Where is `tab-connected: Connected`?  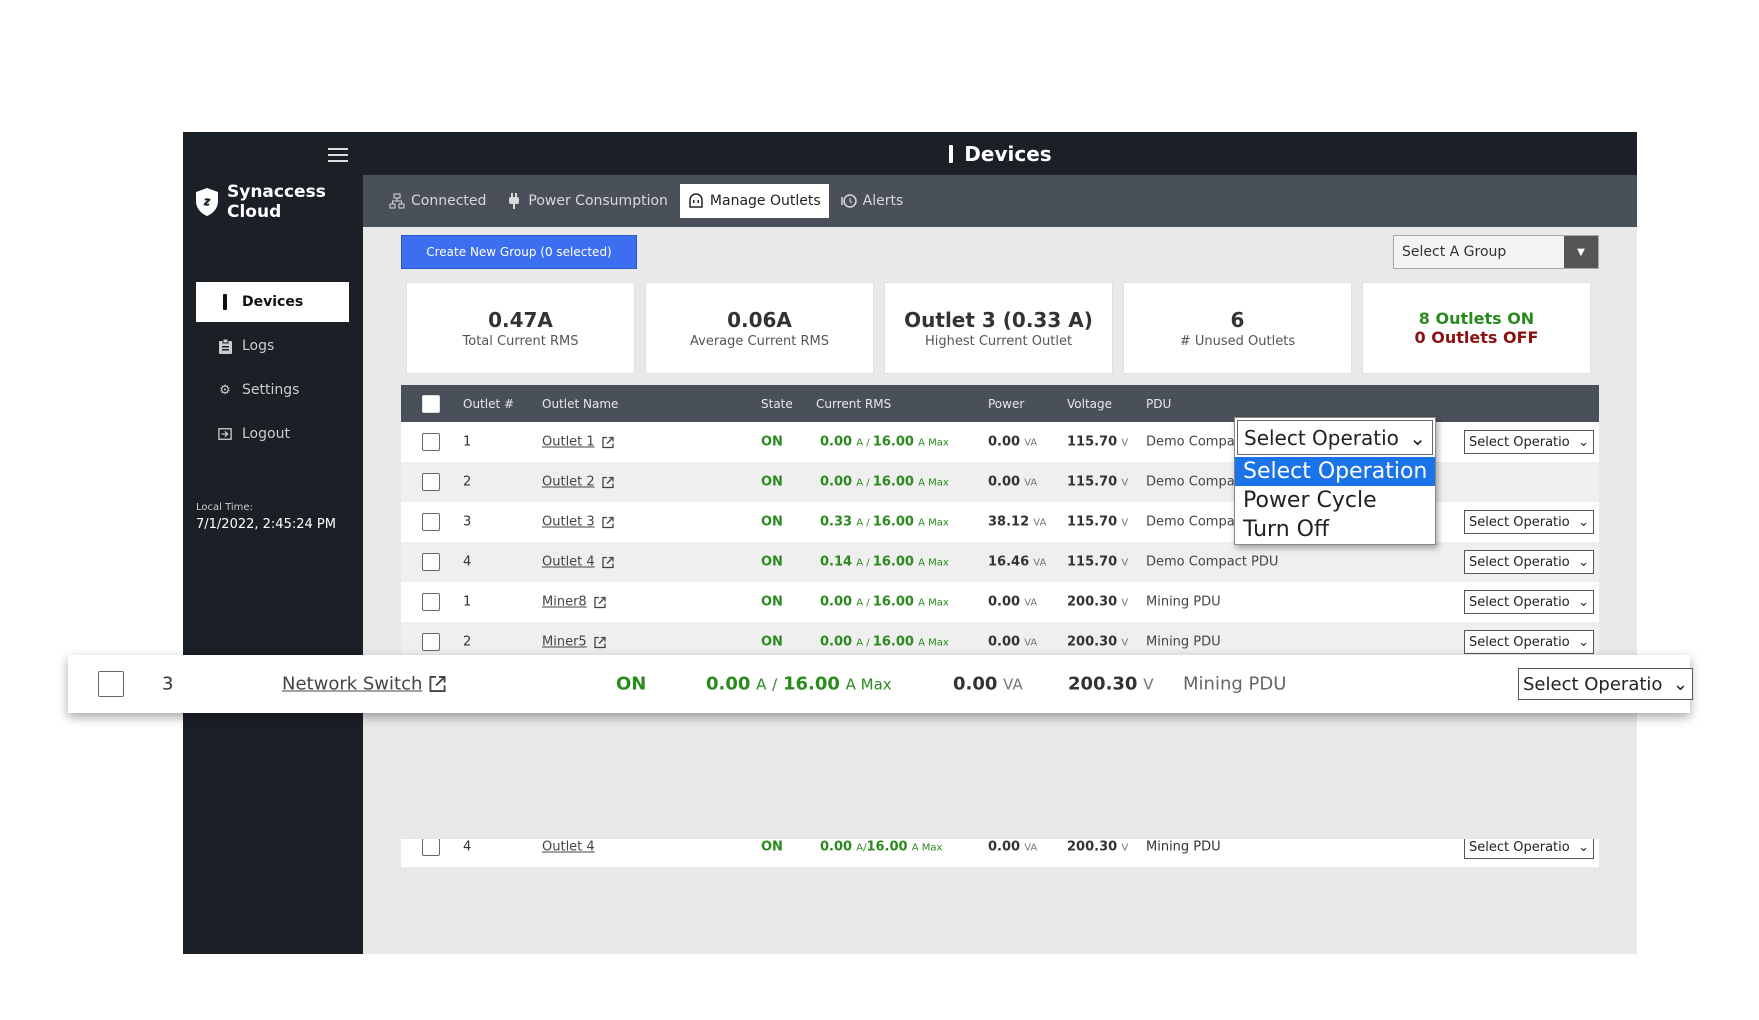
tab-connected: Connected is located at coordinates (437, 201).